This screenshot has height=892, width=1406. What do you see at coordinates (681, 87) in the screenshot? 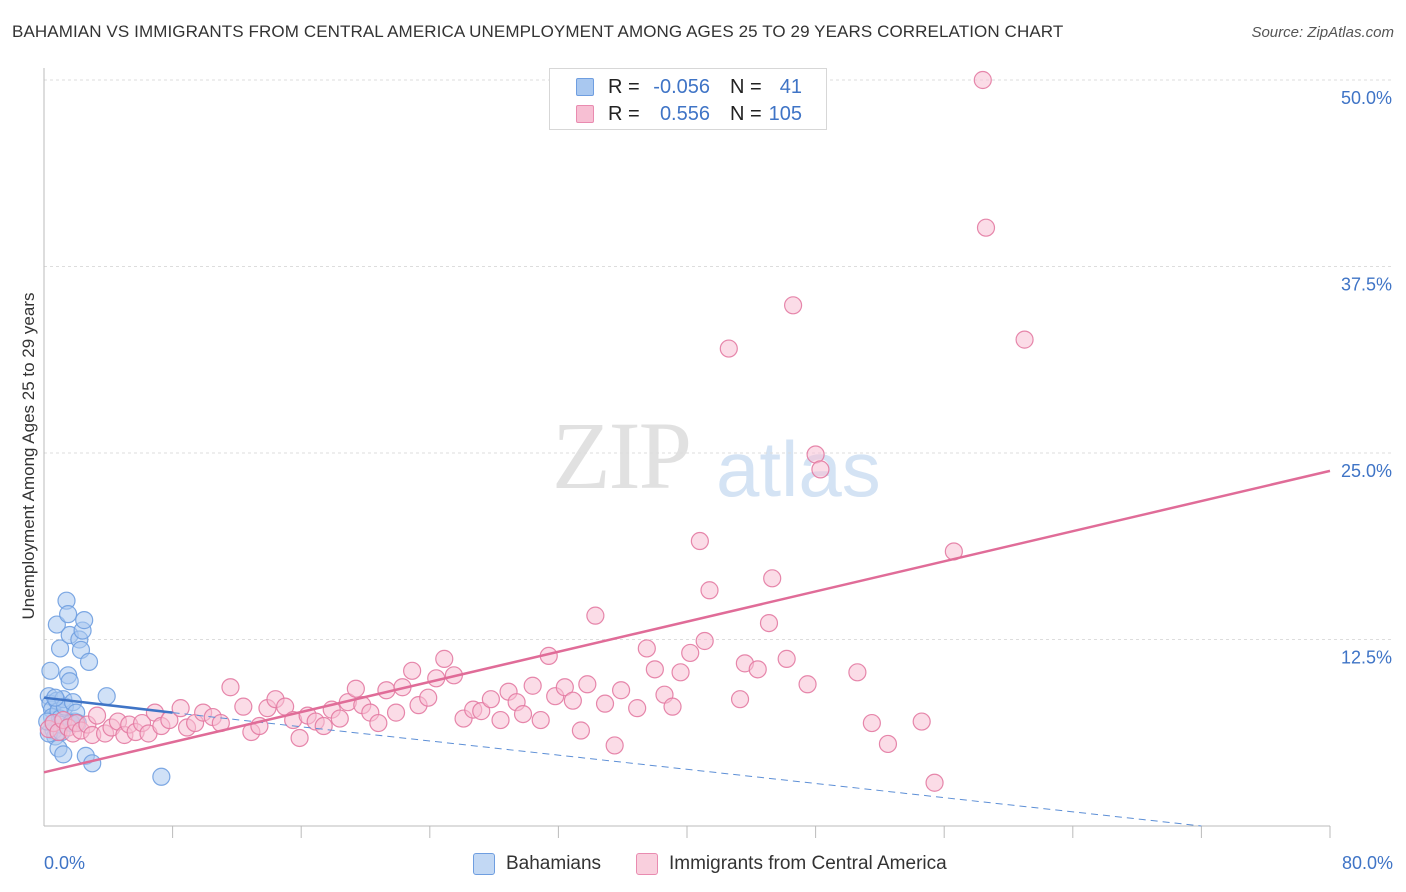
I see `legend-r-value: -0.056` at bounding box center [681, 87].